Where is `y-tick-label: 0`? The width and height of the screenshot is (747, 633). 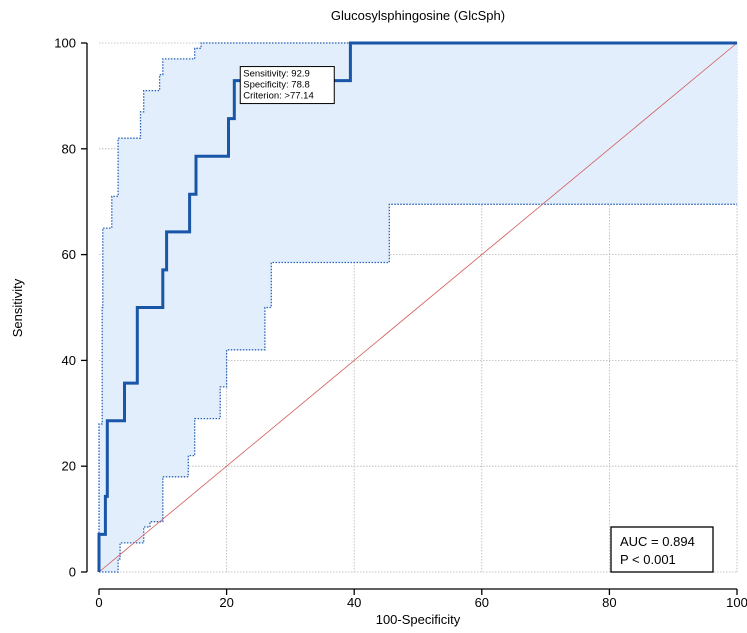
y-tick-label: 0 is located at coordinates (72, 572).